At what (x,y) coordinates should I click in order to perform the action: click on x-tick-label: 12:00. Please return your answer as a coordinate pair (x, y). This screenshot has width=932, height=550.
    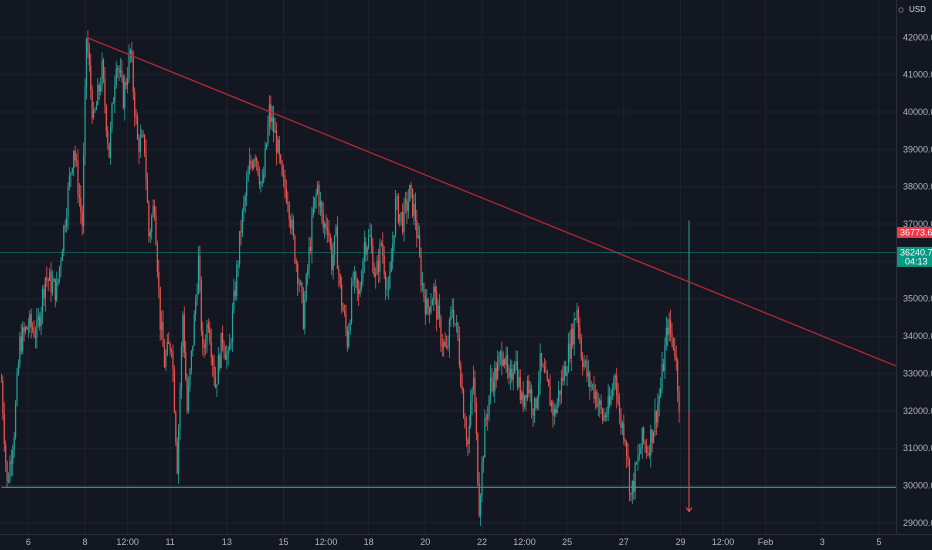
    Looking at the image, I should click on (326, 542).